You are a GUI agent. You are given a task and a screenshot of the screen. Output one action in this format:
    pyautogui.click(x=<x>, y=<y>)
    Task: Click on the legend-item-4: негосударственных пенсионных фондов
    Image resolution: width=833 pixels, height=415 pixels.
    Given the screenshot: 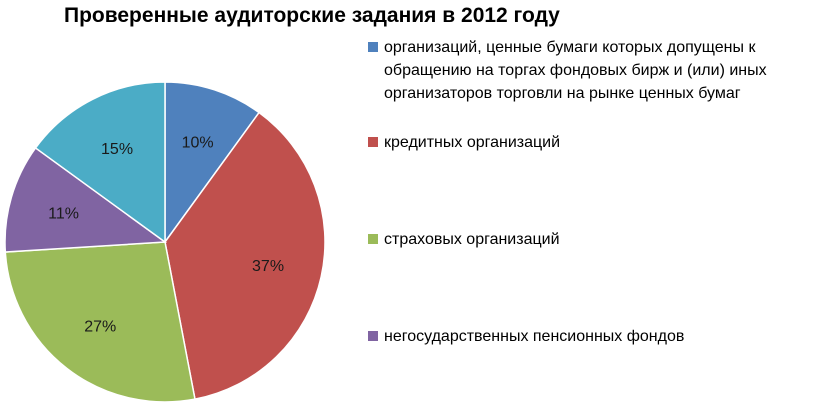 What is the action you would take?
    pyautogui.click(x=595, y=336)
    